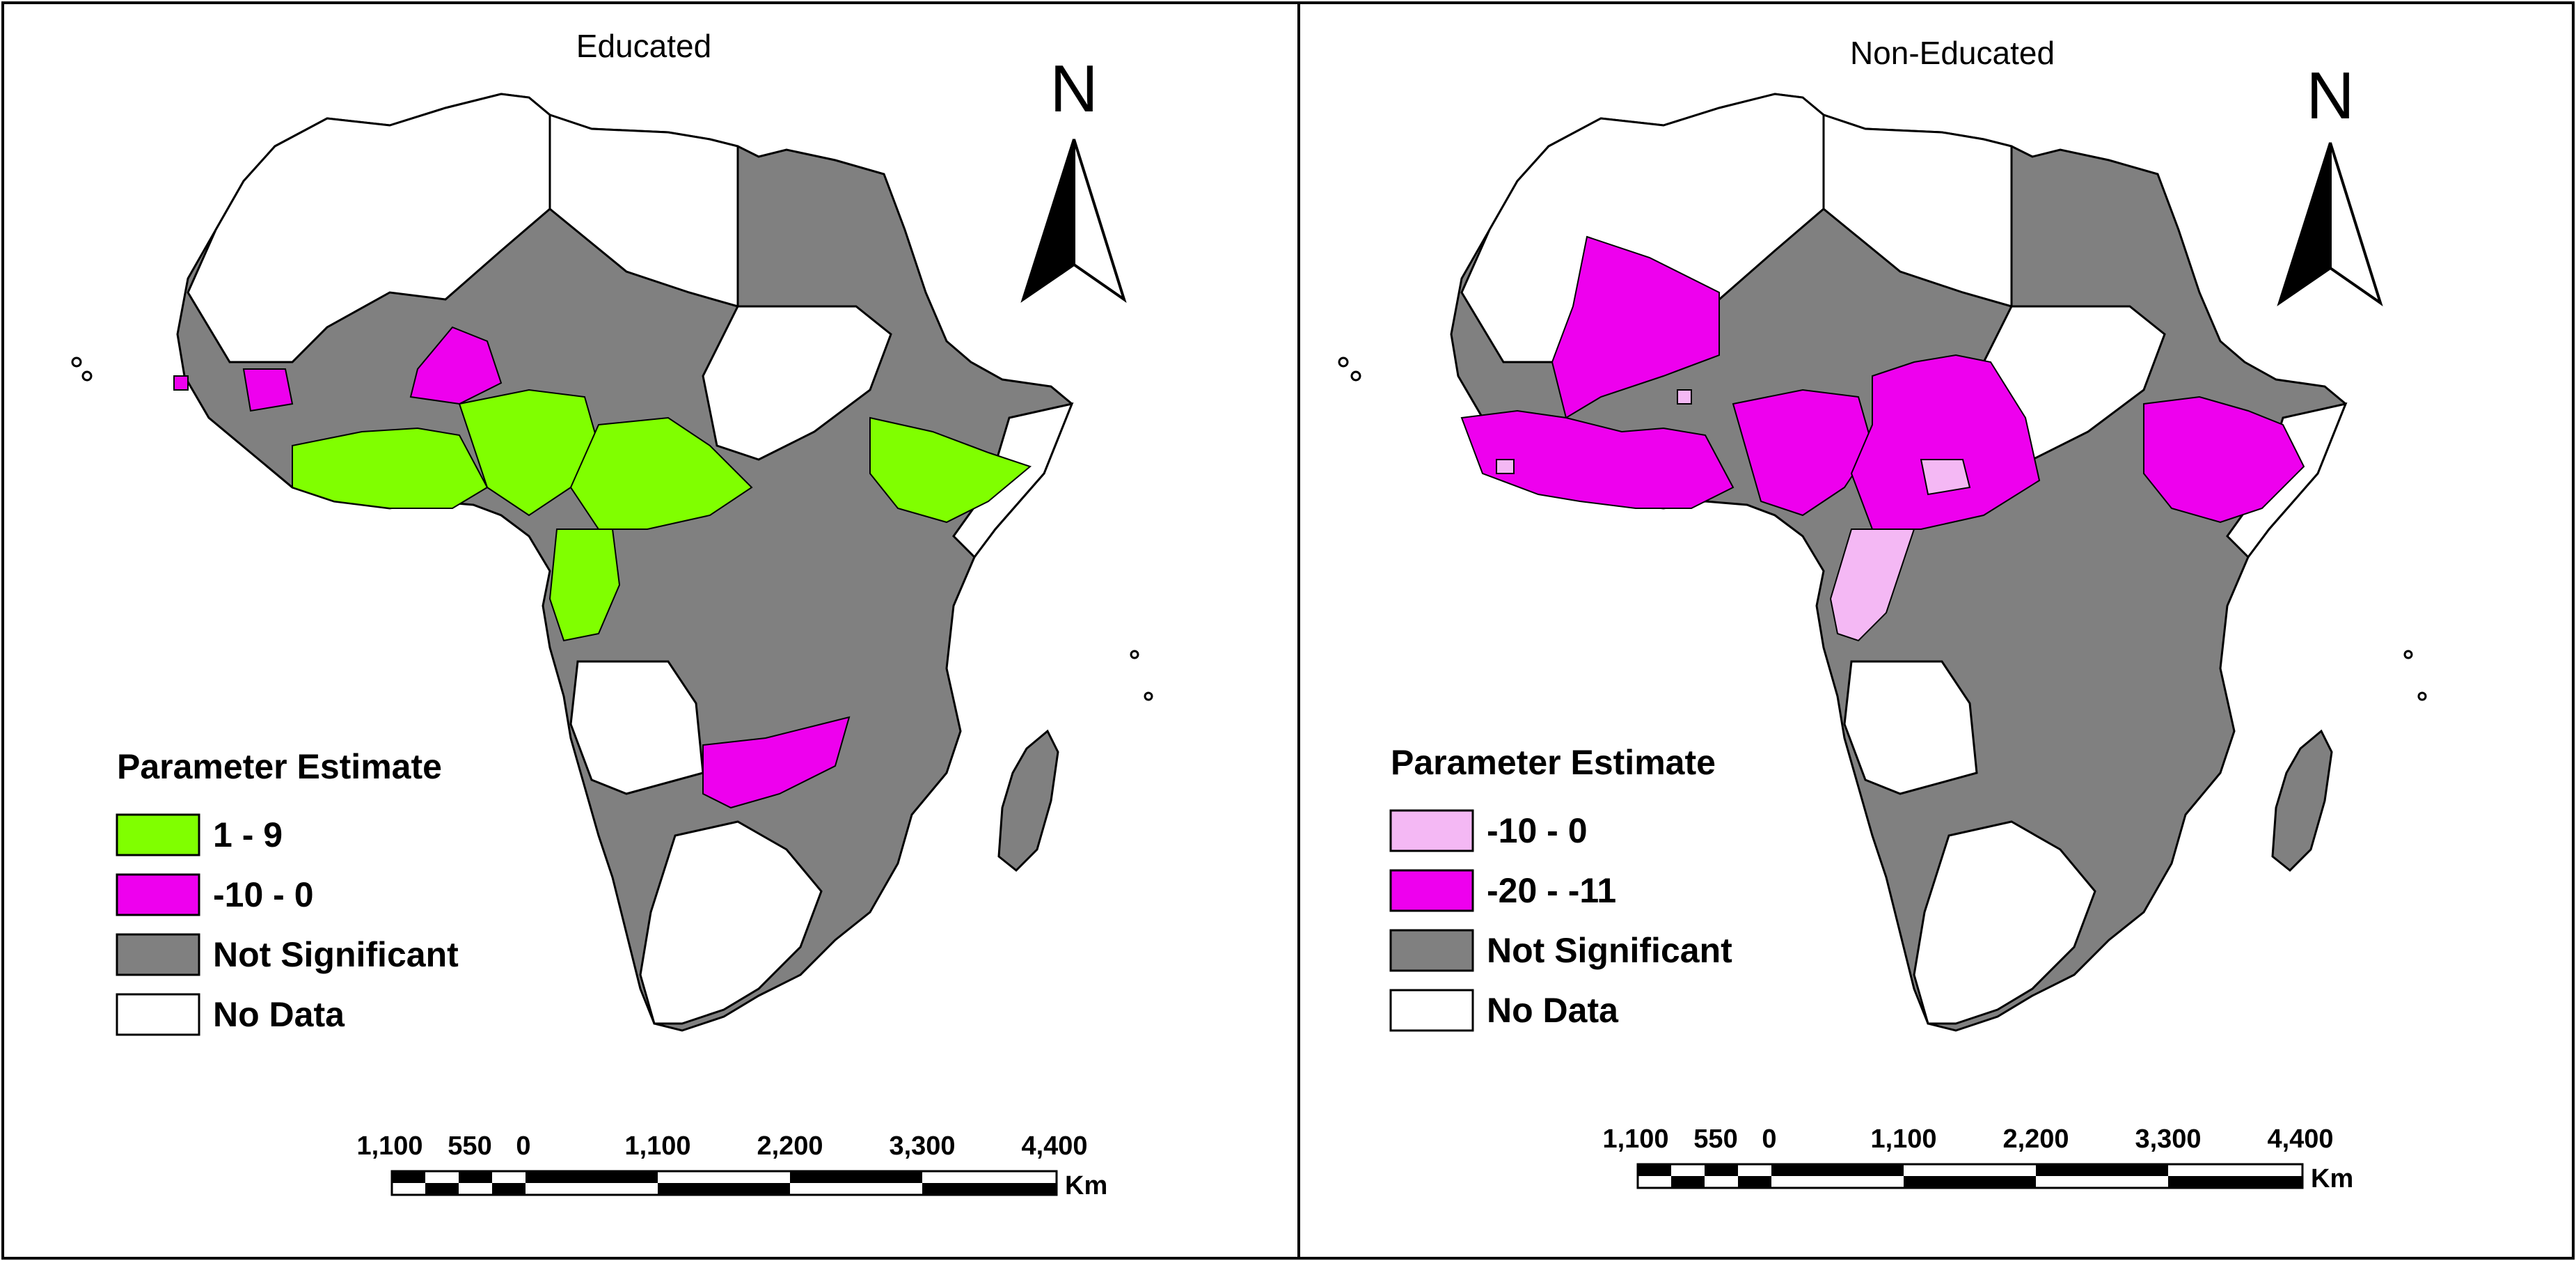 This screenshot has width=2576, height=1261. What do you see at coordinates (1597, 459) in the screenshot?
I see `region-magenta-west-coast` at bounding box center [1597, 459].